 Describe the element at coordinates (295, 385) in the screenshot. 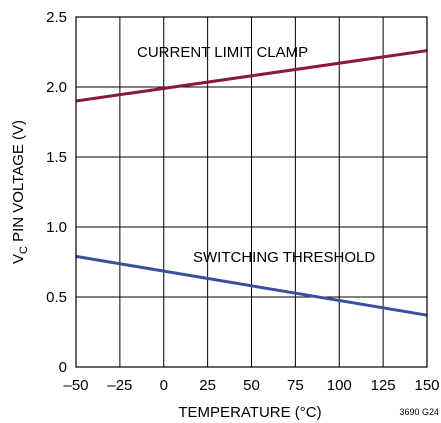

I see `x-tick-label: 75` at that location.